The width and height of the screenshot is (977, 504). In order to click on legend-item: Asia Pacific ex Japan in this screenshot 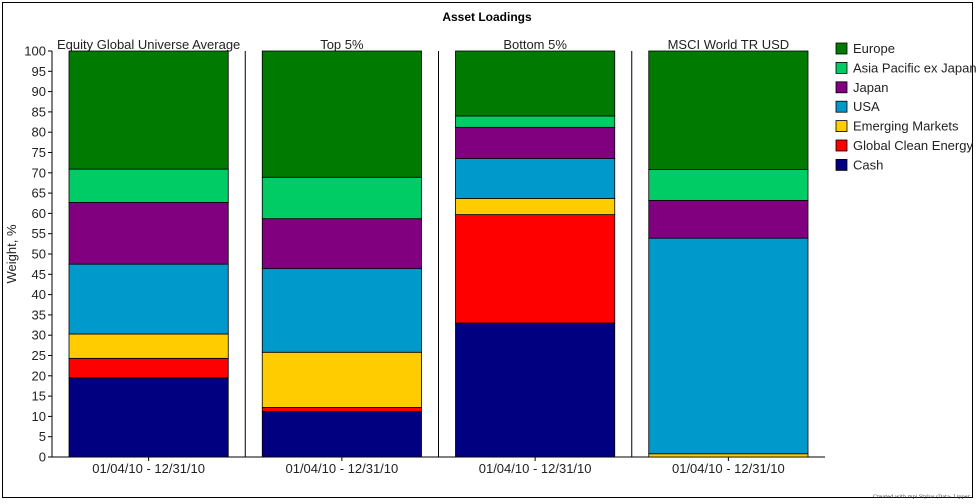, I will do `click(906, 67)`.